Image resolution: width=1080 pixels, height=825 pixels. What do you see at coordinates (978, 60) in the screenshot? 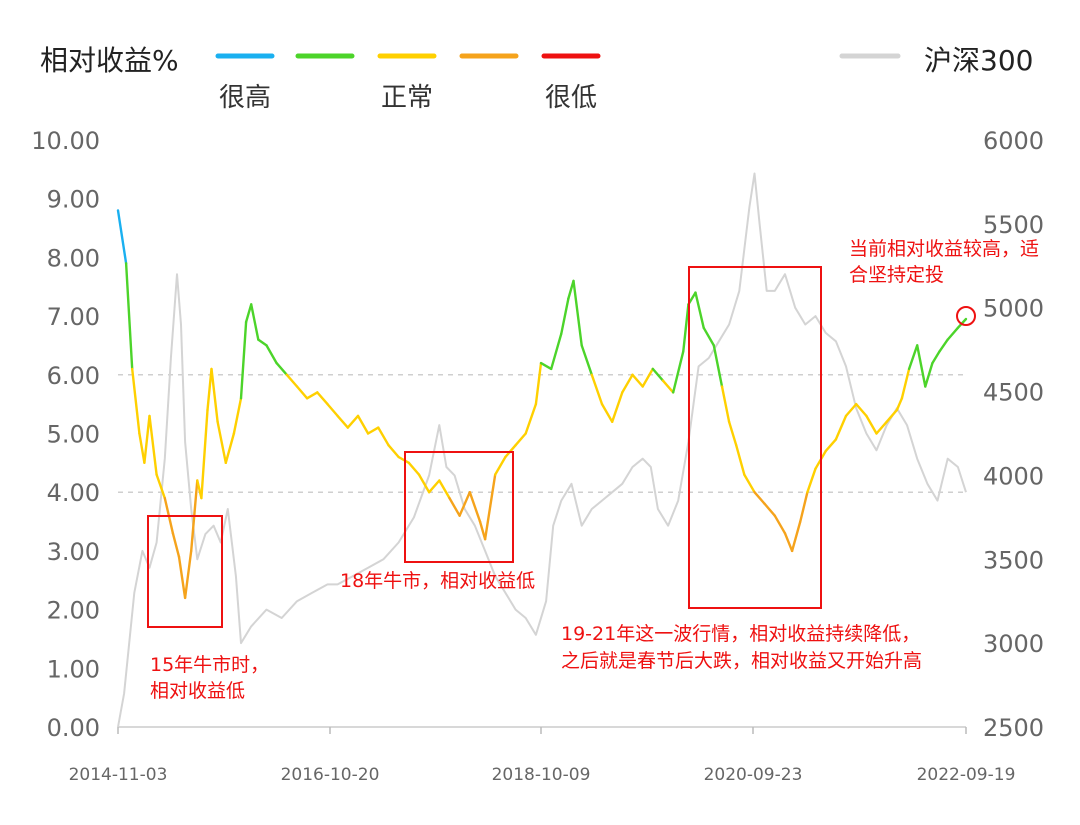
I see `legend-label-hs300: 沪深300` at bounding box center [978, 60].